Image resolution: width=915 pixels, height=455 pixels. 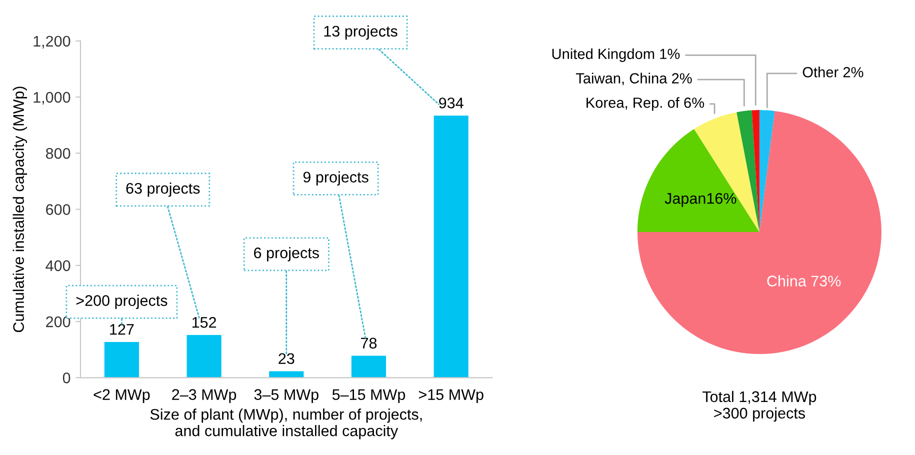 I want to click on text: 13 projects, so click(x=361, y=32).